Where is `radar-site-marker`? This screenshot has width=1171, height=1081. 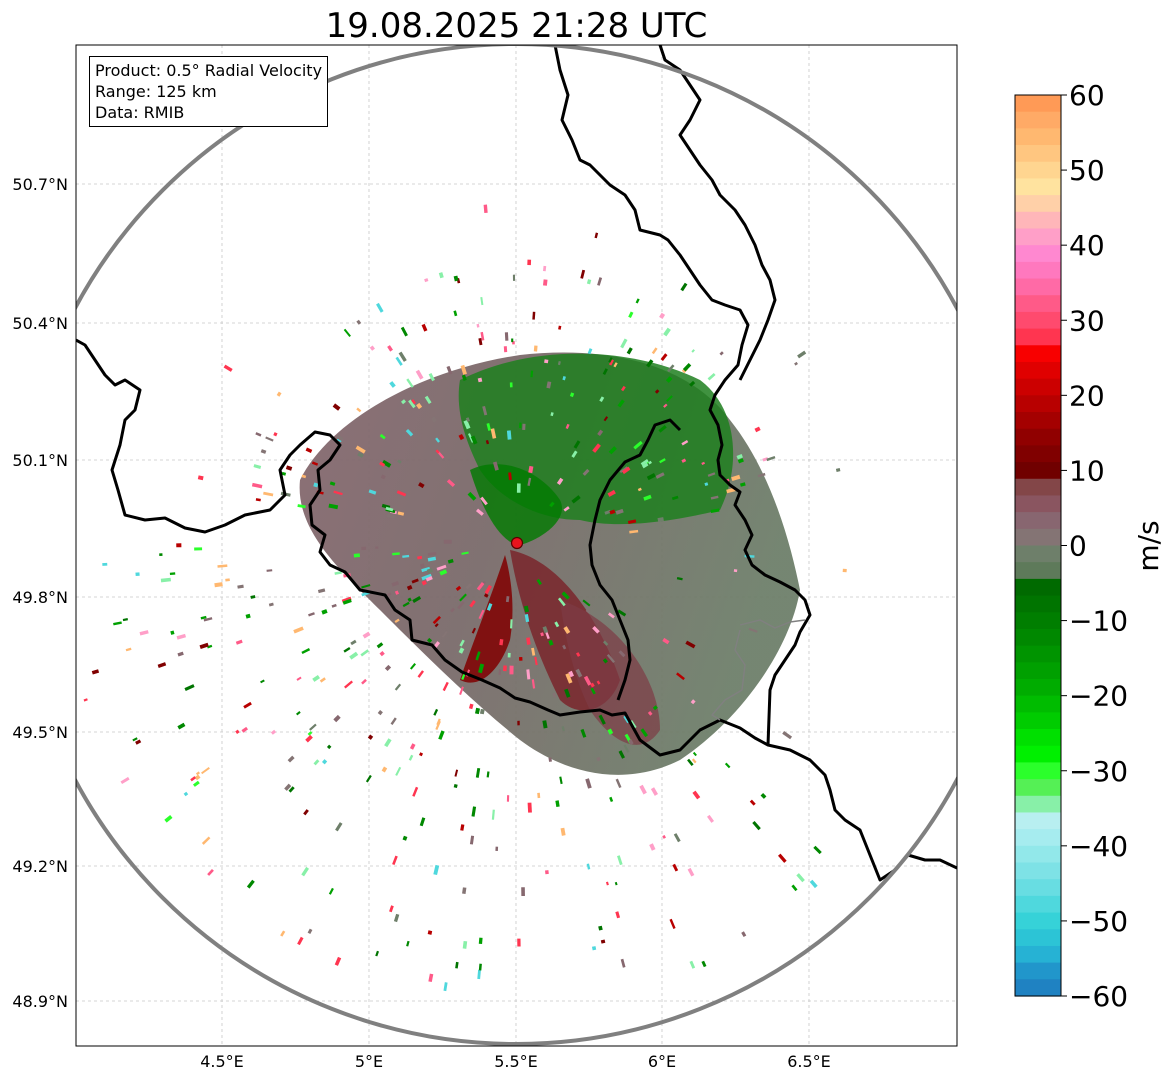
radar-site-marker is located at coordinates (517, 543).